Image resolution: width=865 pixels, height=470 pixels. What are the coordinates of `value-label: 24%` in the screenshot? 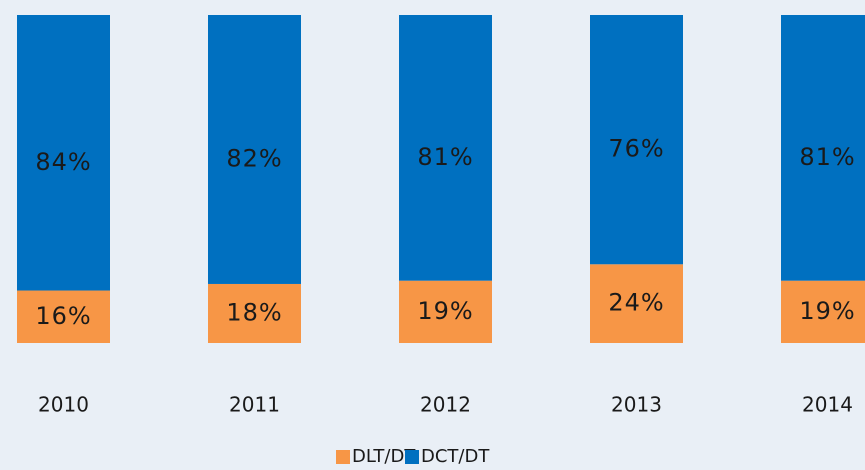 It's located at (636, 303).